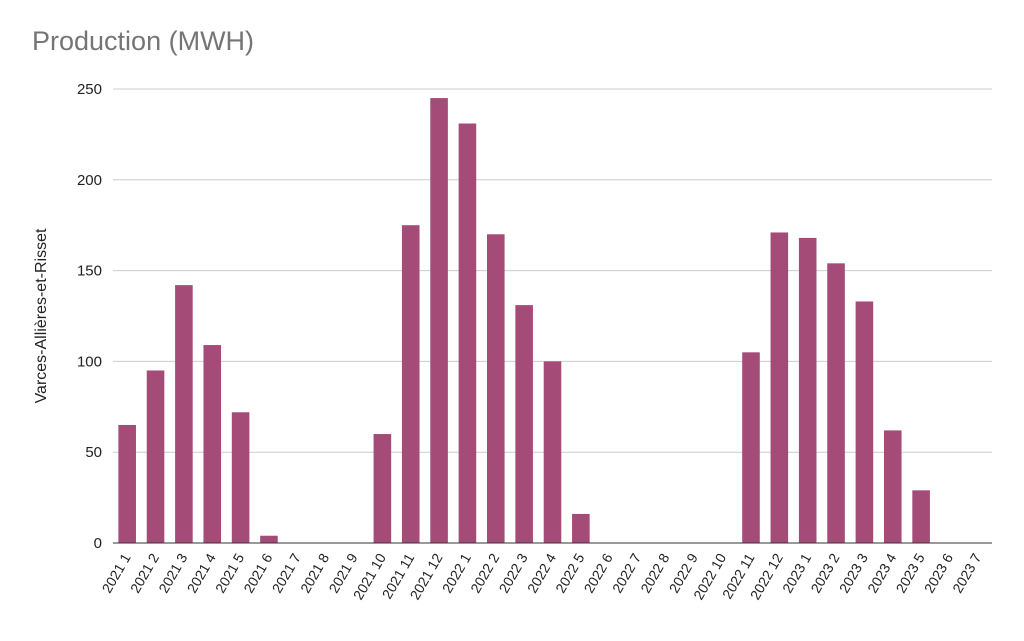 This screenshot has width=1024, height=641. Describe the element at coordinates (89, 361) in the screenshot. I see `y-tick-label: 100` at that location.